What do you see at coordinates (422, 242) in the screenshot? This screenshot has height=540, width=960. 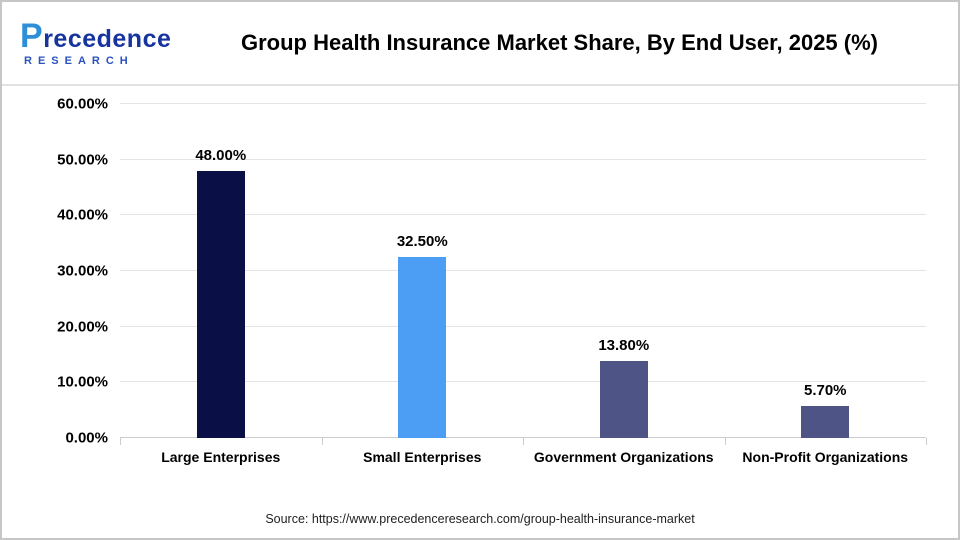 I see `bar-value-label: 32.50%` at bounding box center [422, 242].